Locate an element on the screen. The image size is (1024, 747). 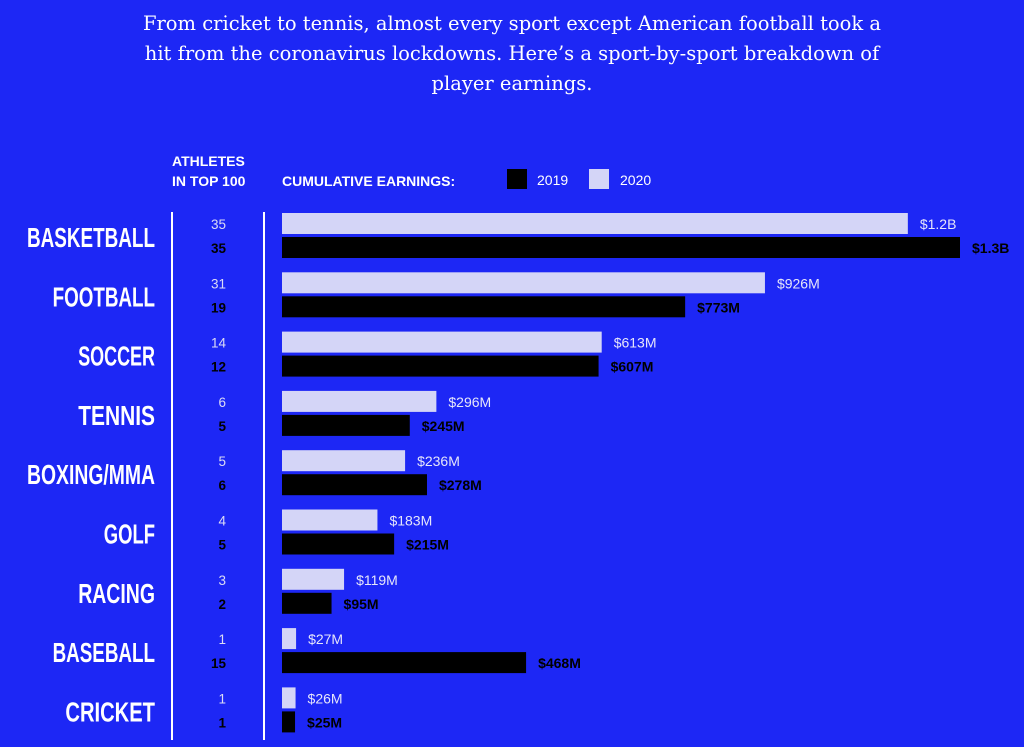
athletes-2020-racing: 3 is located at coordinates (222, 580).